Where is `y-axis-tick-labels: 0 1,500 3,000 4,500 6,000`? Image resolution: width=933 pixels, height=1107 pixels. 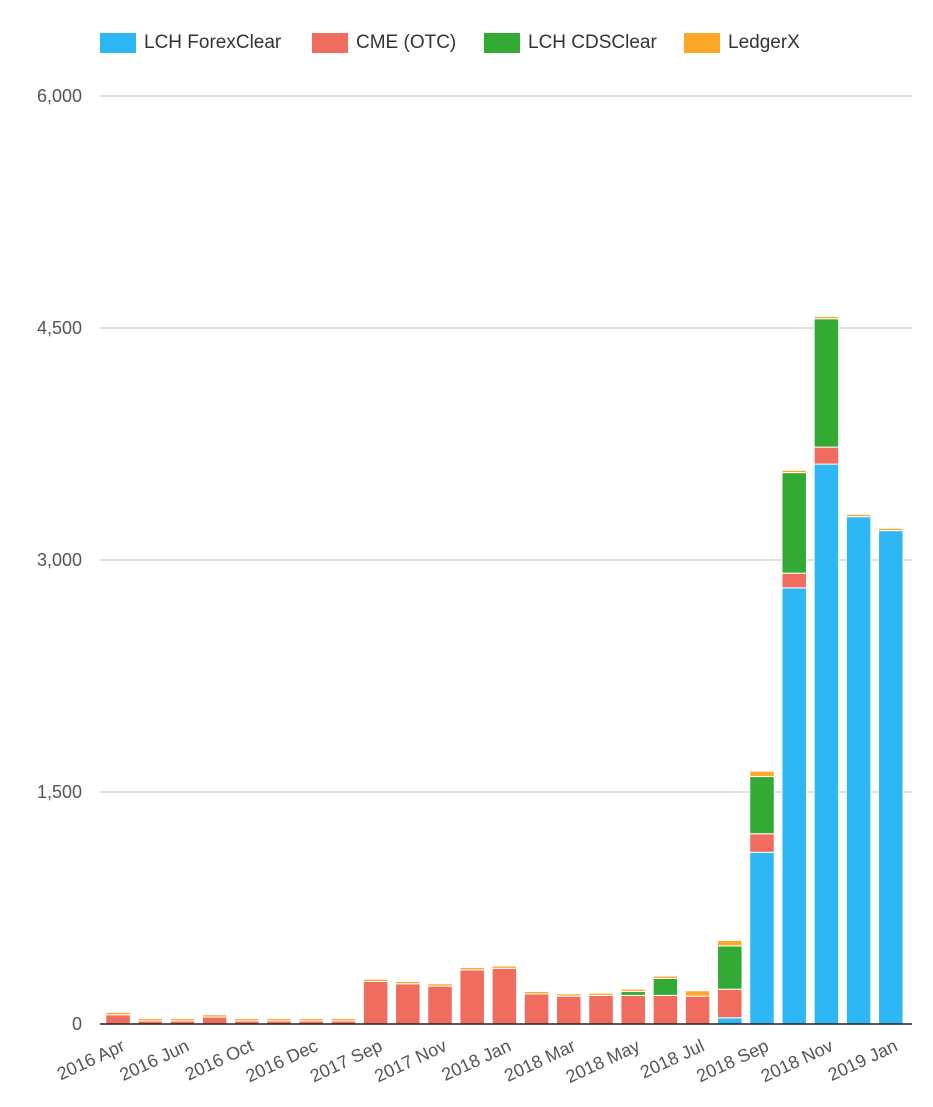
y-axis-tick-labels: 0 1,500 3,000 4,500 6,000 is located at coordinates (59, 560).